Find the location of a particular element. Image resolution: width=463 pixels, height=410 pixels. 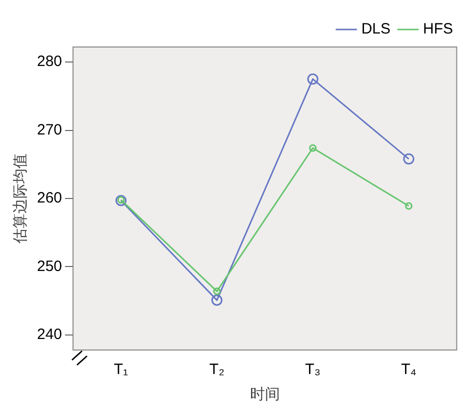

y-axis-title: 估算边际均值 is located at coordinates (19, 199).